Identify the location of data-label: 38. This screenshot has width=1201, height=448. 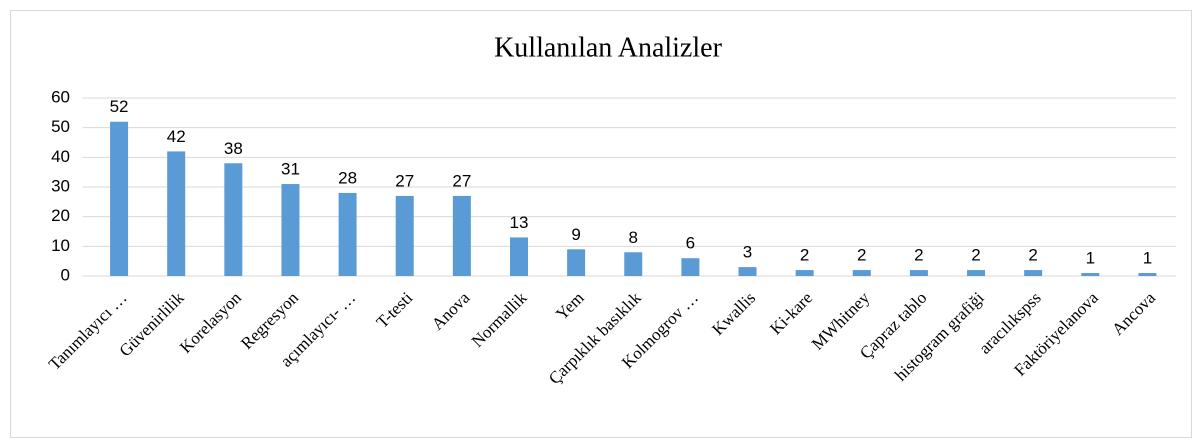
(233, 148).